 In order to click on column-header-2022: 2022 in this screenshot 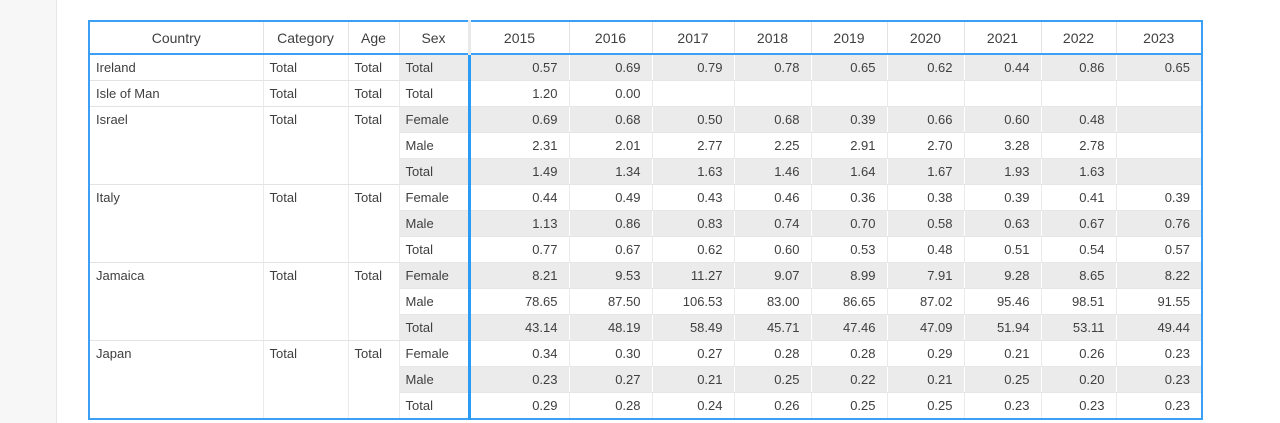, I will do `click(1079, 38)`.